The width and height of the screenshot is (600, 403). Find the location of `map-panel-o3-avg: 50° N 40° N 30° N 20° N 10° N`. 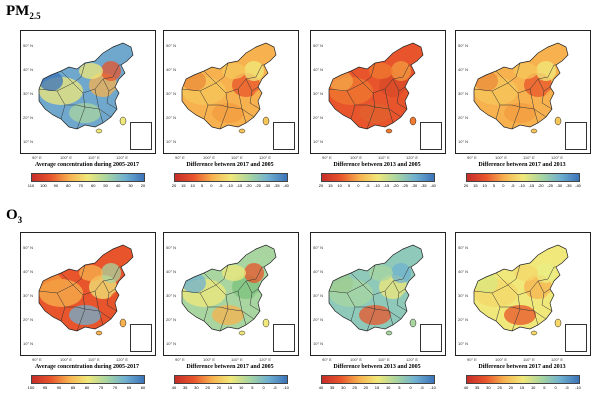

map-panel-o3-avg: 50° N 40° N 30° N 20° N 10° N is located at coordinates (88, 294).